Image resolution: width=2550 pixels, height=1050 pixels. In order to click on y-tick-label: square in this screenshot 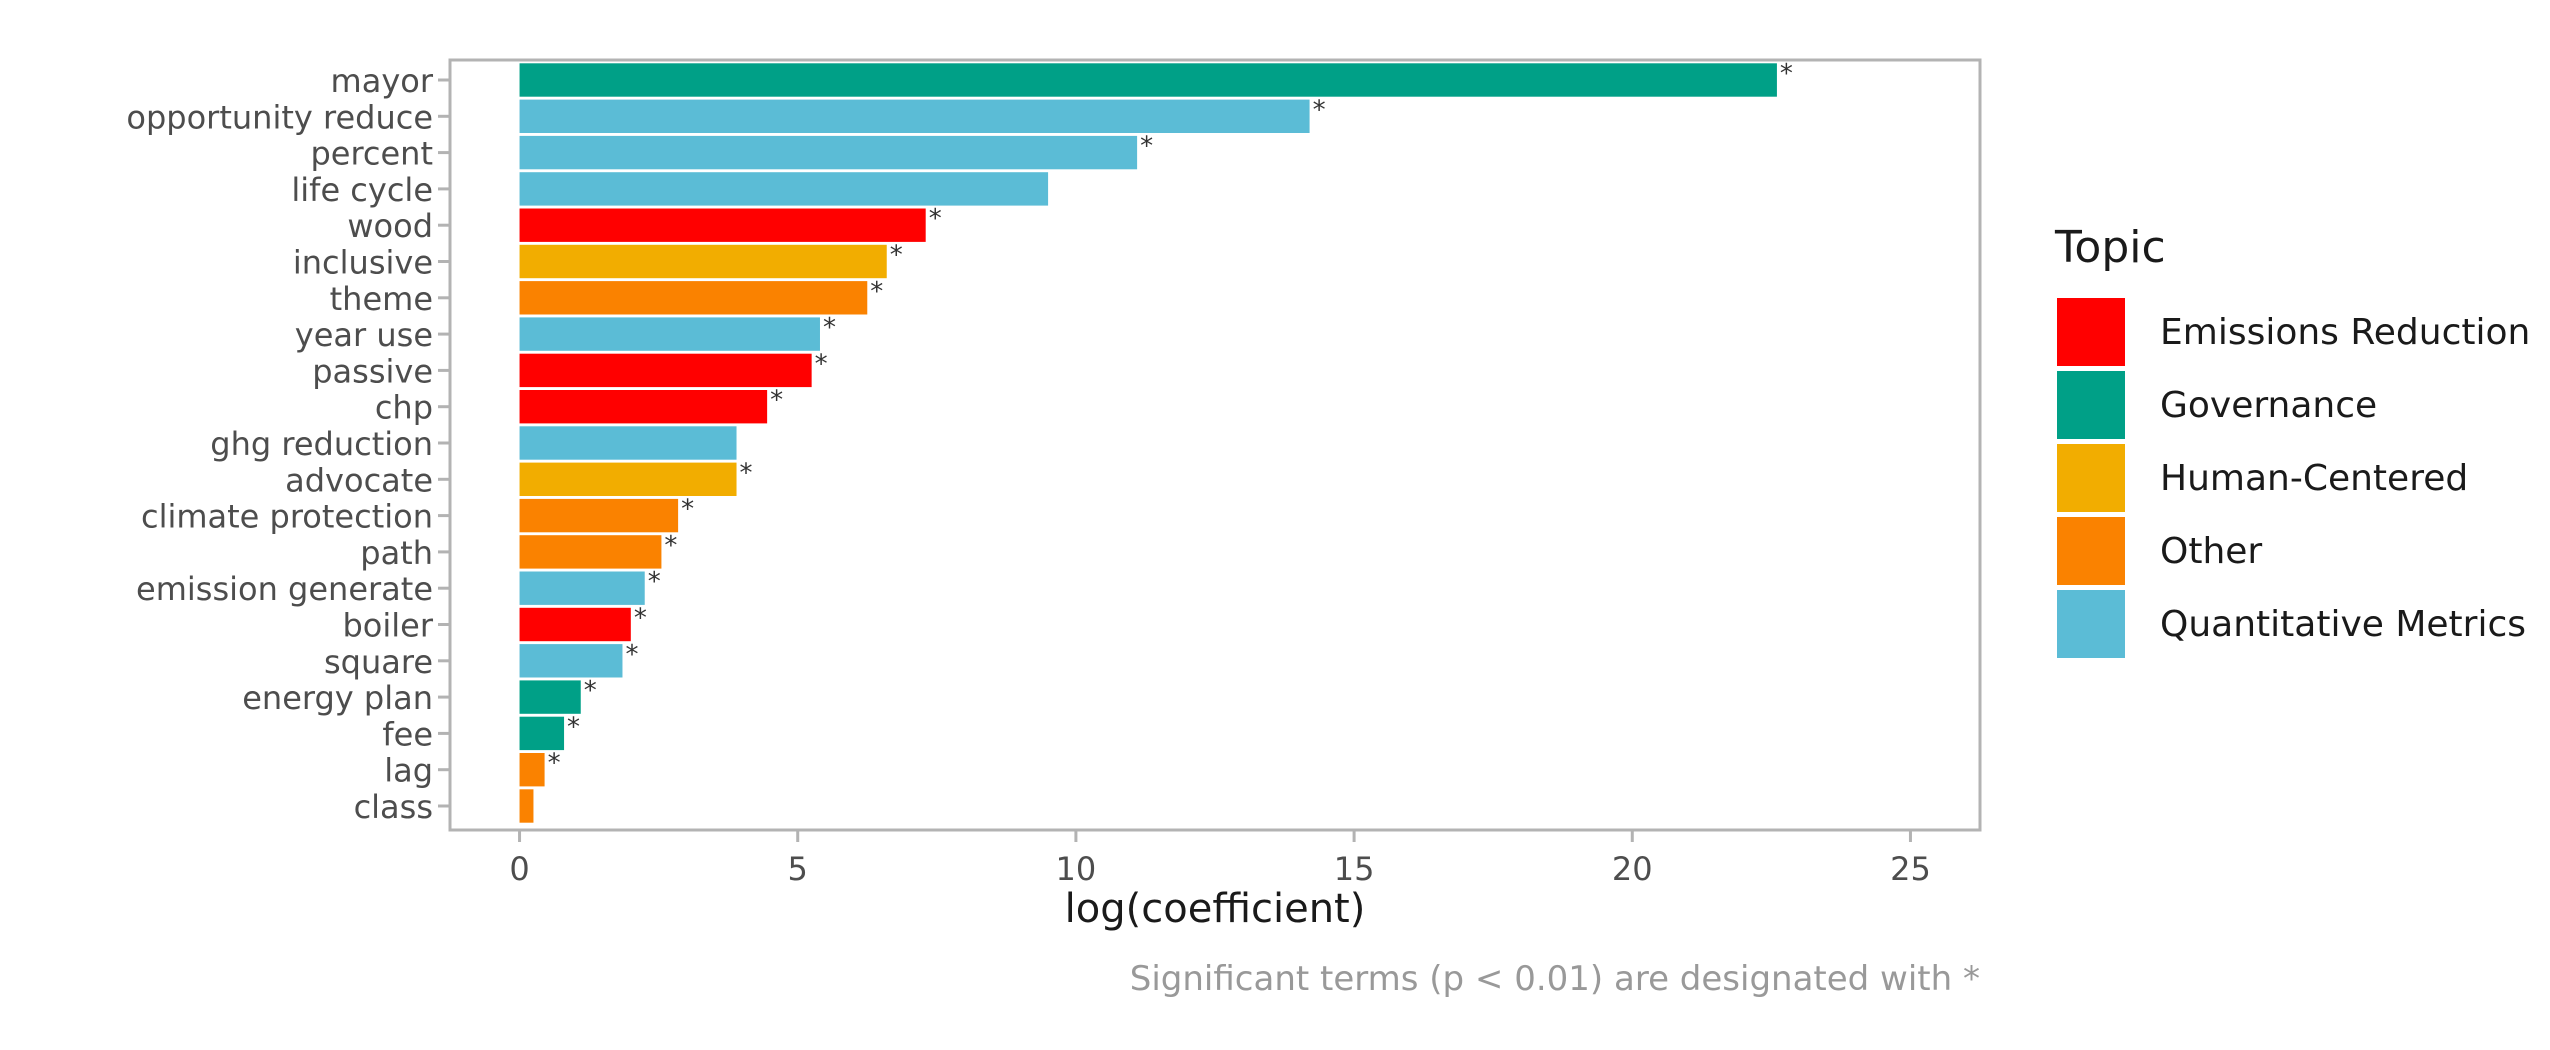, I will do `click(378, 662)`.